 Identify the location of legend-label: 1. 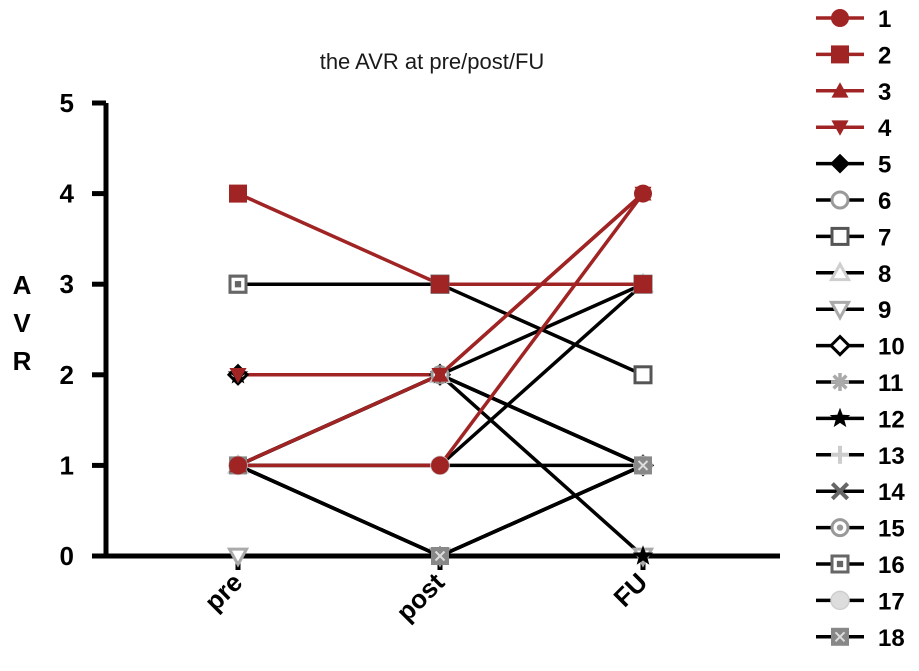
(884, 19).